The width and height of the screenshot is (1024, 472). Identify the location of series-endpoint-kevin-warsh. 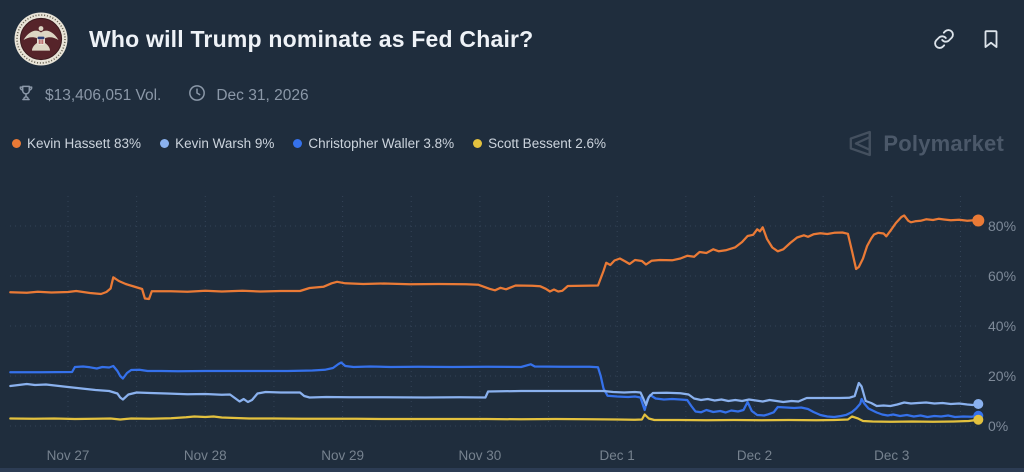
(978, 404).